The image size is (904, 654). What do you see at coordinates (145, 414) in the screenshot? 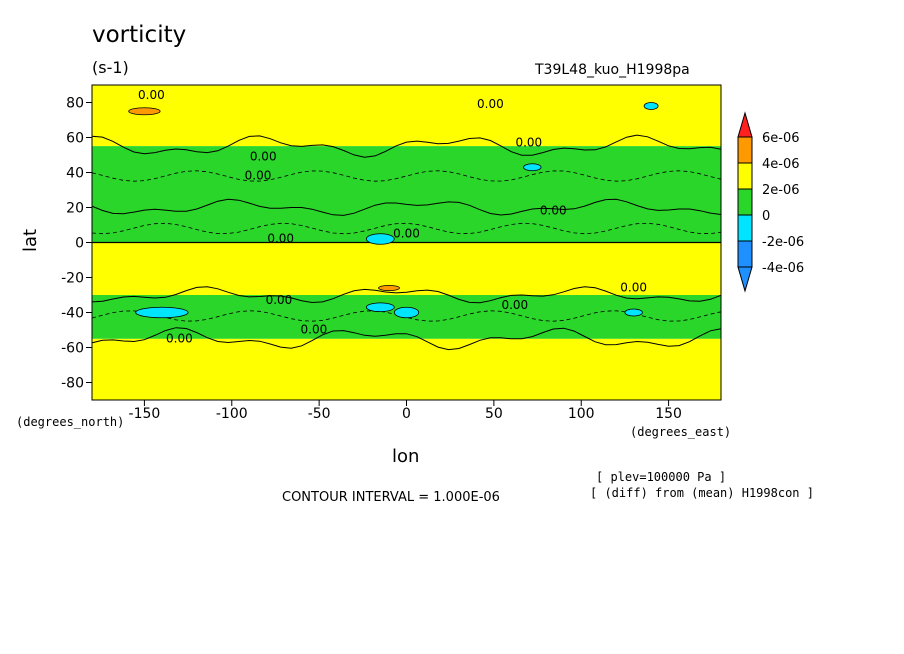
I see `x-tick-label-0: -150` at bounding box center [145, 414].